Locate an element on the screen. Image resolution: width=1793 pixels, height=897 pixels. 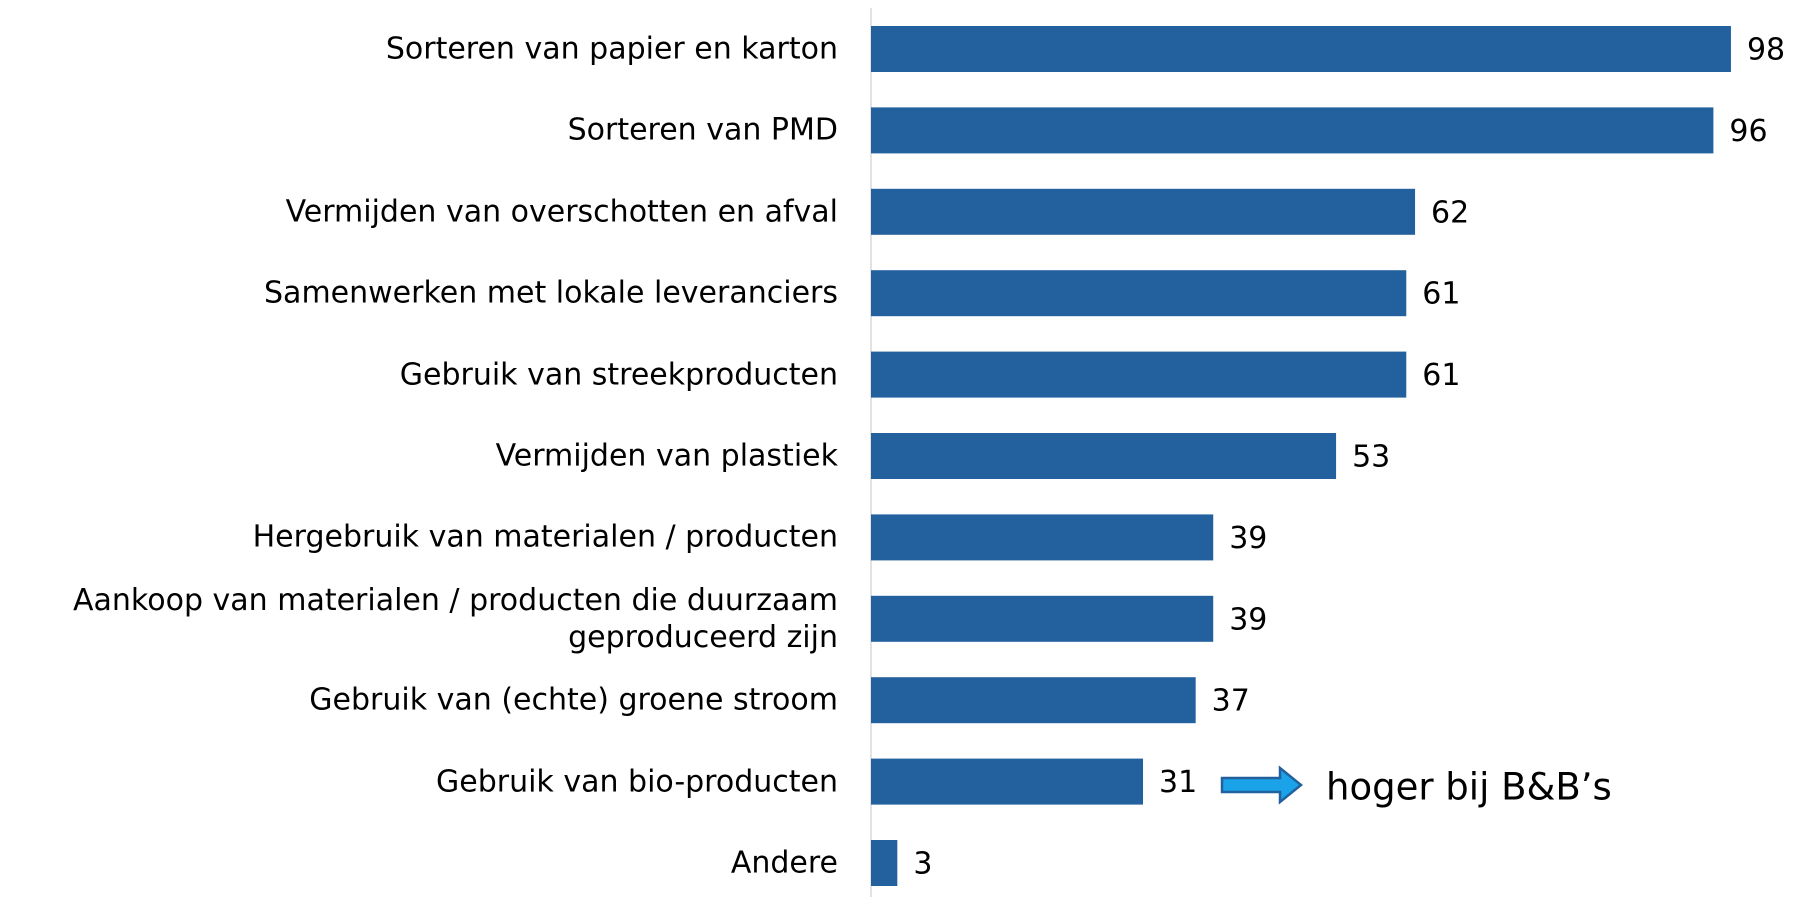
value-label: 98 is located at coordinates (1766, 50).